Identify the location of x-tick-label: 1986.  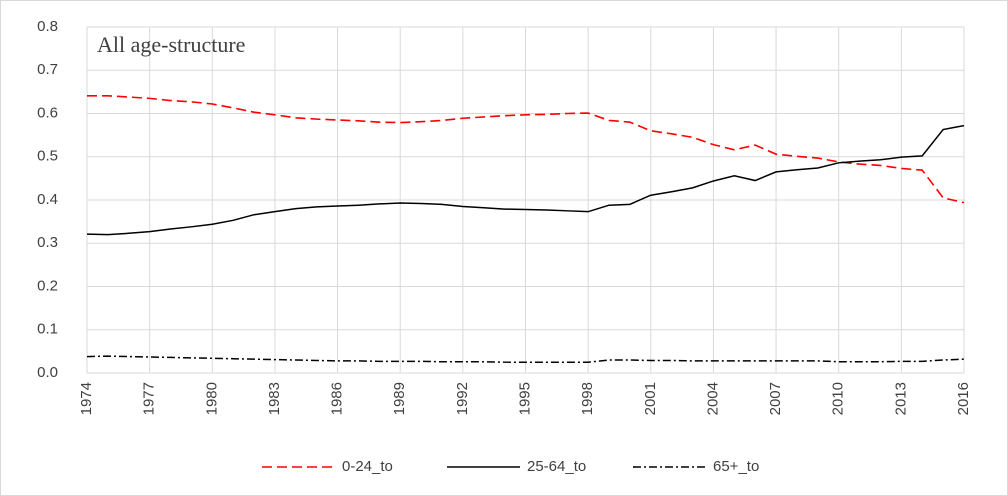
(337, 398).